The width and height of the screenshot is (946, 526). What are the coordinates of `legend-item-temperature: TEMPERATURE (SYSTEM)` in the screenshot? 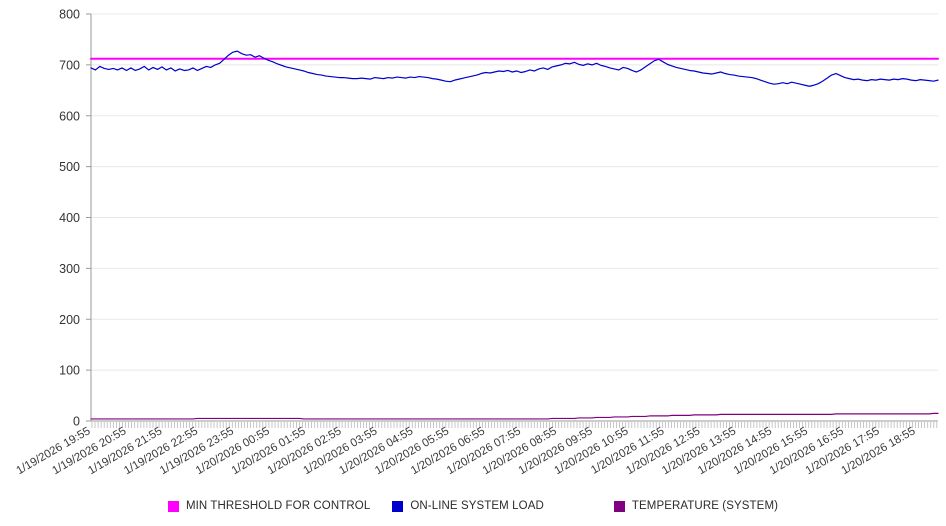 It's located at (696, 506).